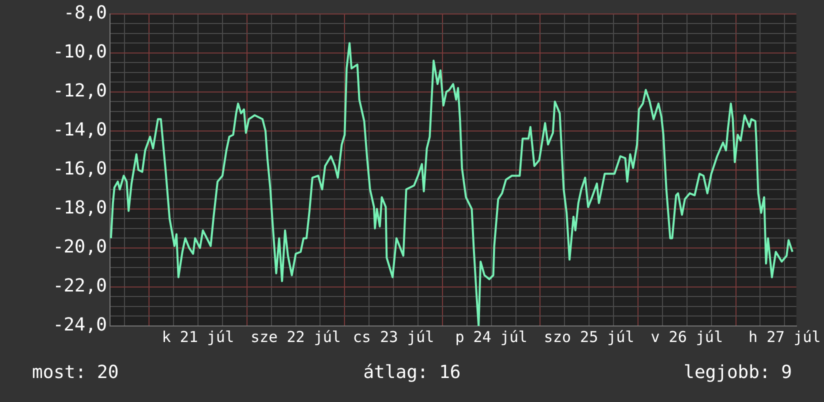  I want to click on x-tick-label: cs 23 júl, so click(393, 337).